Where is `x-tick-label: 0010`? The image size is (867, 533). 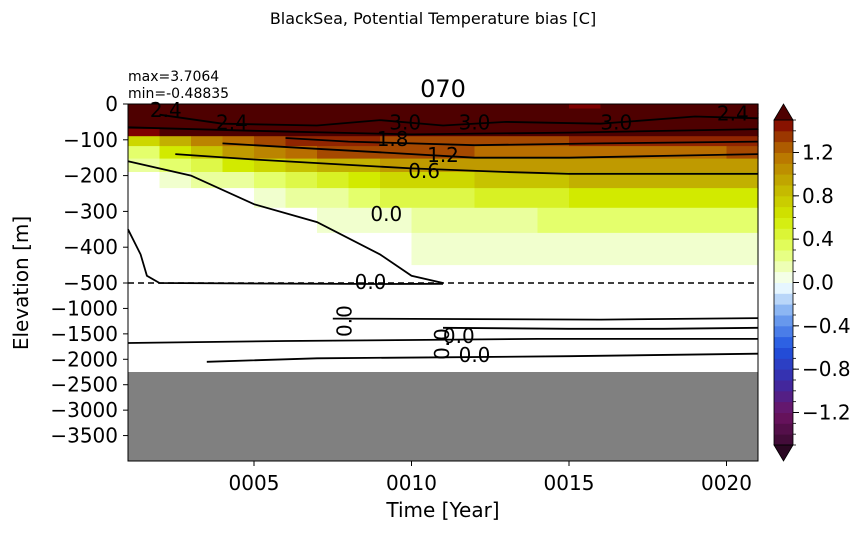
x-tick-label: 0010 is located at coordinates (411, 483).